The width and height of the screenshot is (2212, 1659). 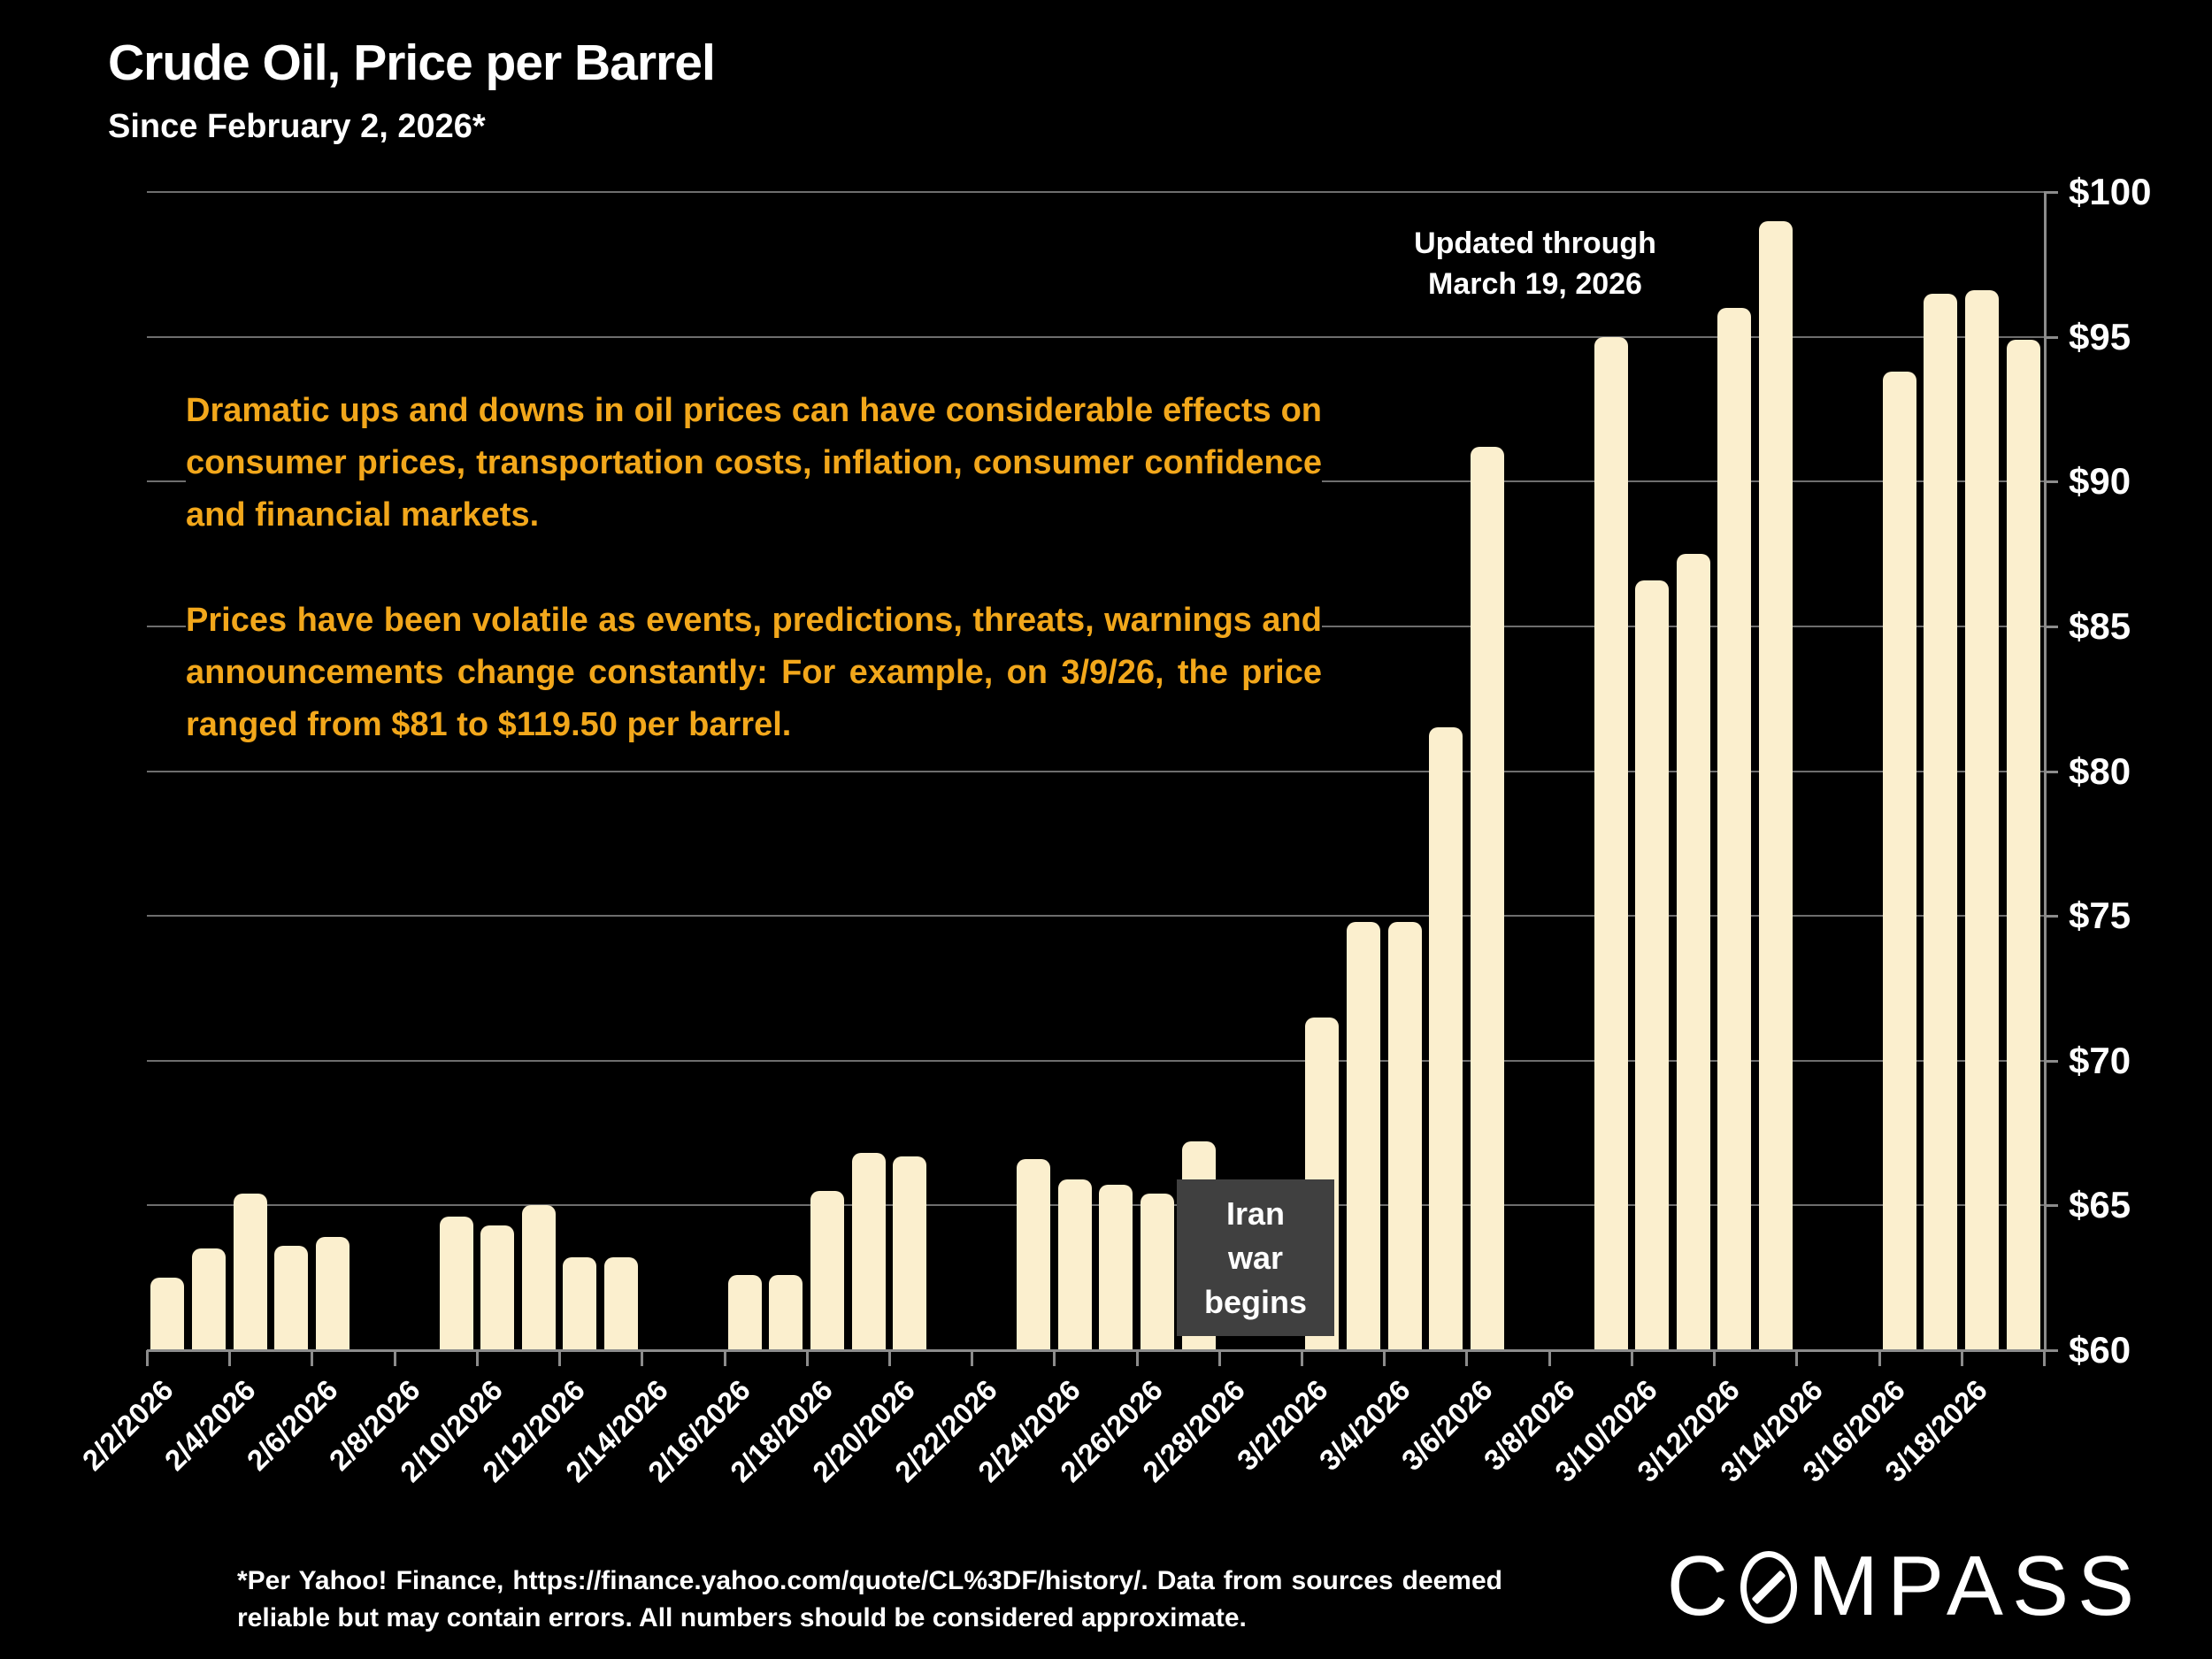 I want to click on x-axis-label: 2/2/2026, so click(x=128, y=1425).